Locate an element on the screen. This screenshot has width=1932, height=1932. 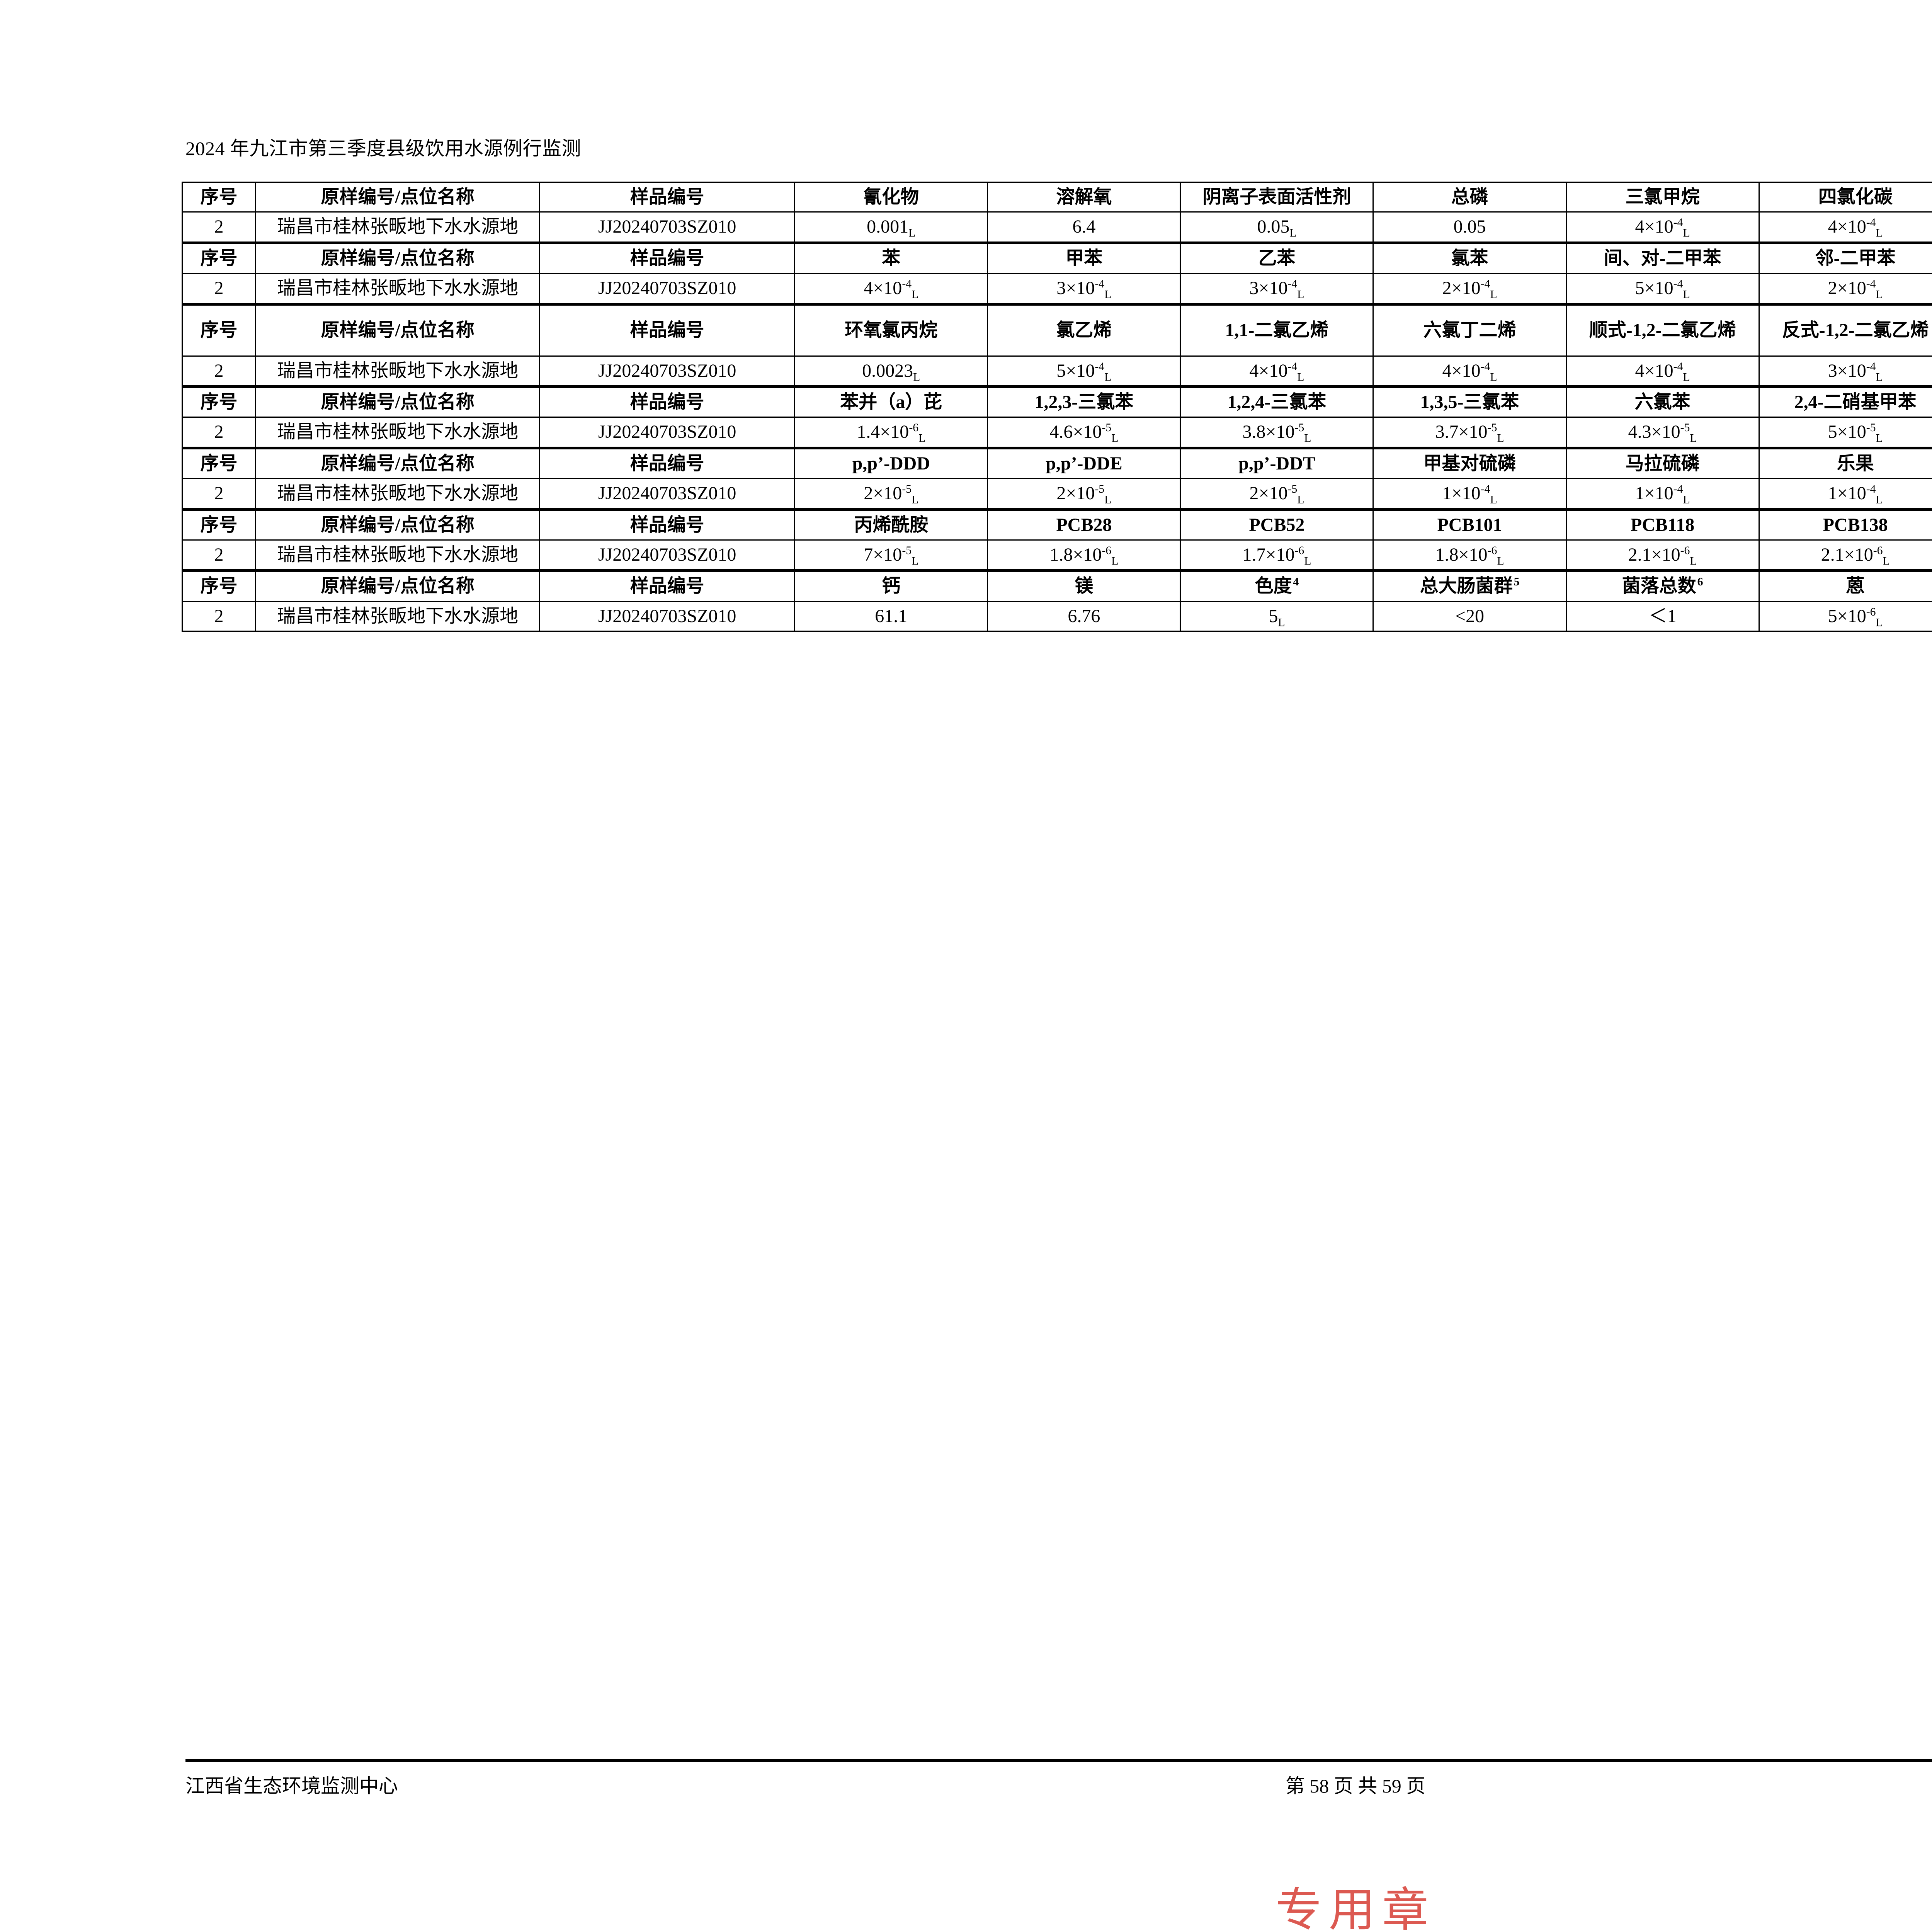
footer-organization: 江西省生态环境监测中心 is located at coordinates (291, 1784).